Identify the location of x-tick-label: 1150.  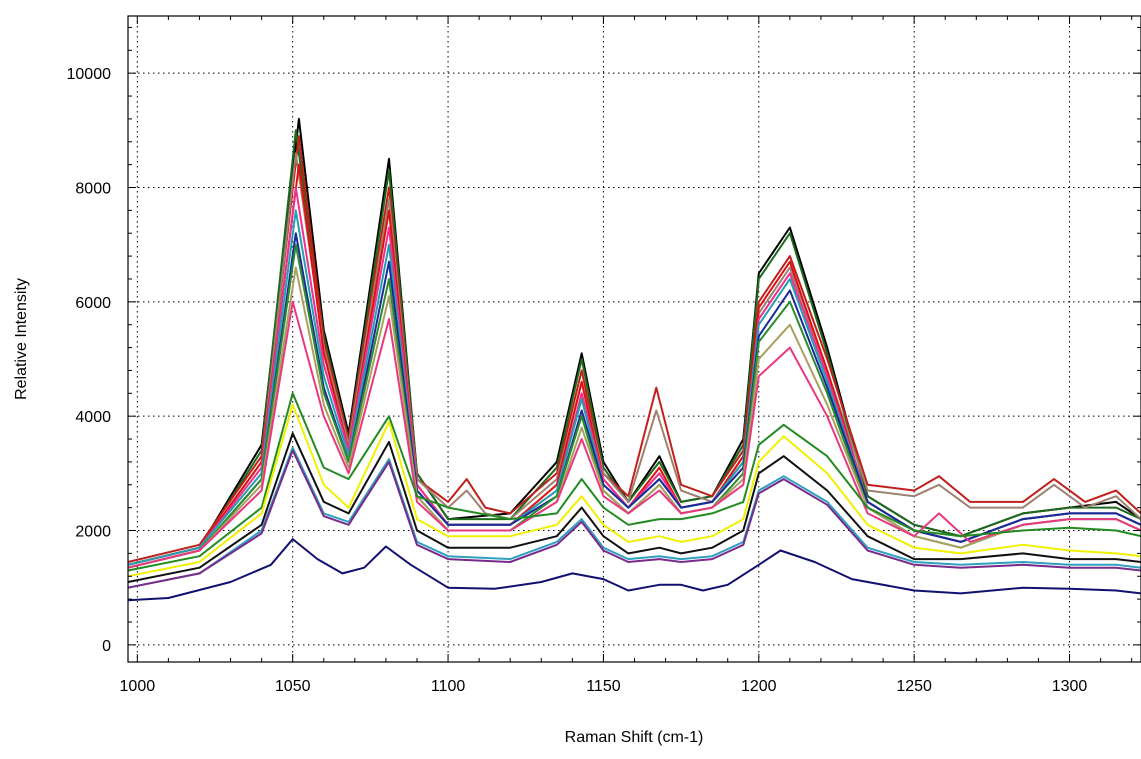
(603, 686).